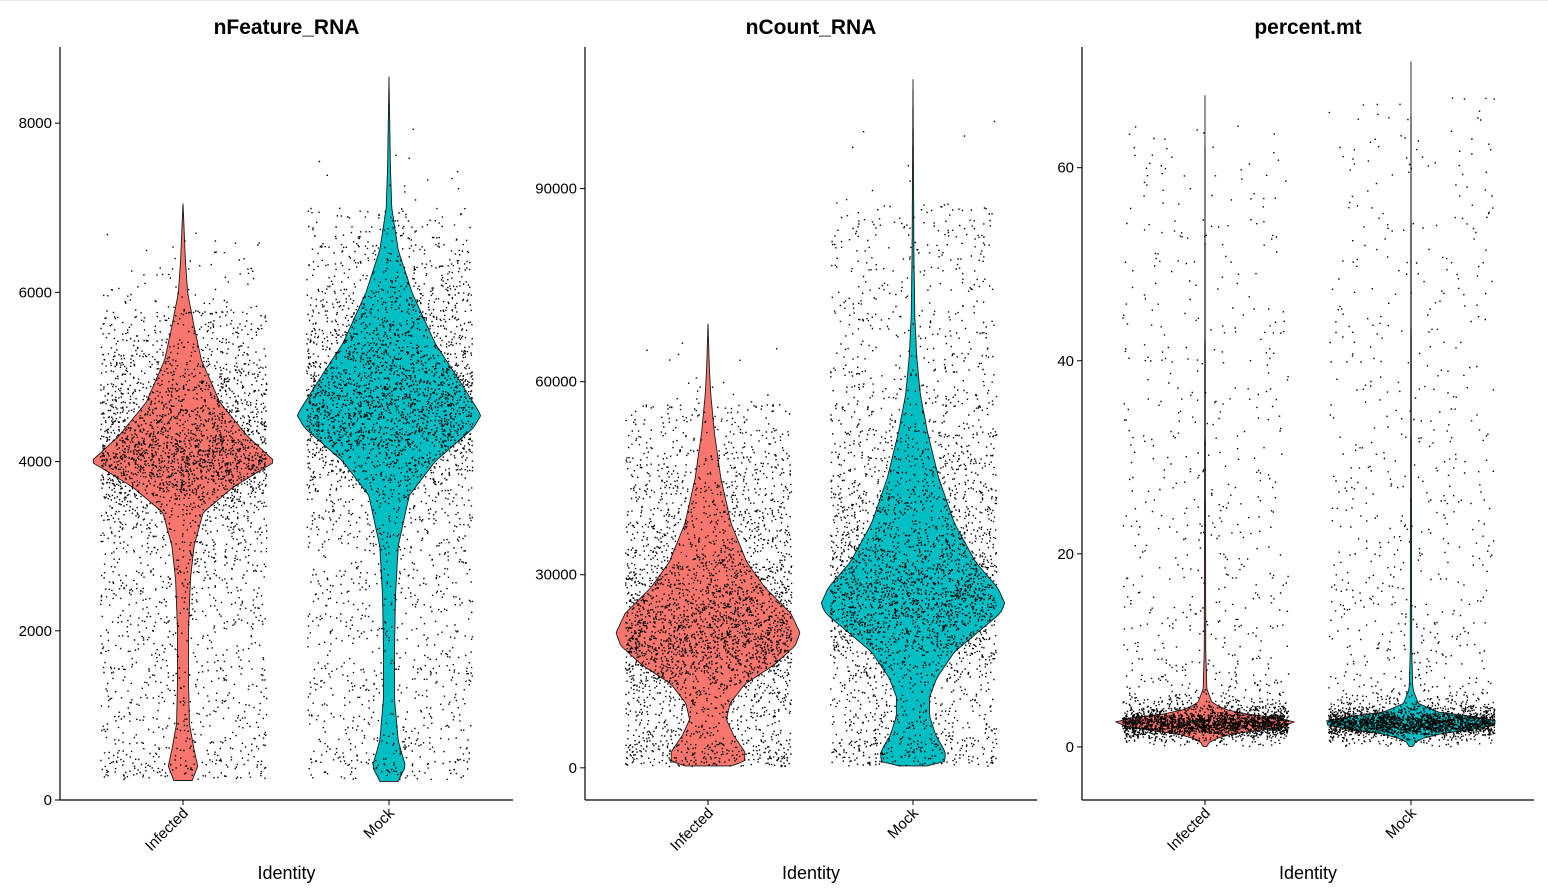 This screenshot has width=1548, height=896. I want to click on y-tick-label: 4000, so click(35, 462).